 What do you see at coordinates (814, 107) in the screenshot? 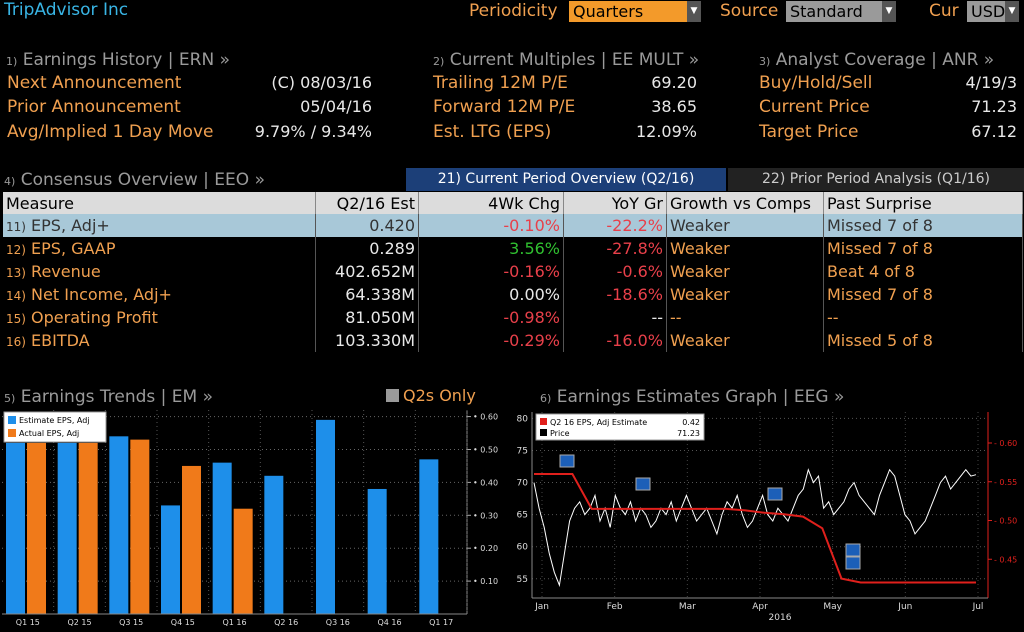
I see `current-price-label: Current Price` at bounding box center [814, 107].